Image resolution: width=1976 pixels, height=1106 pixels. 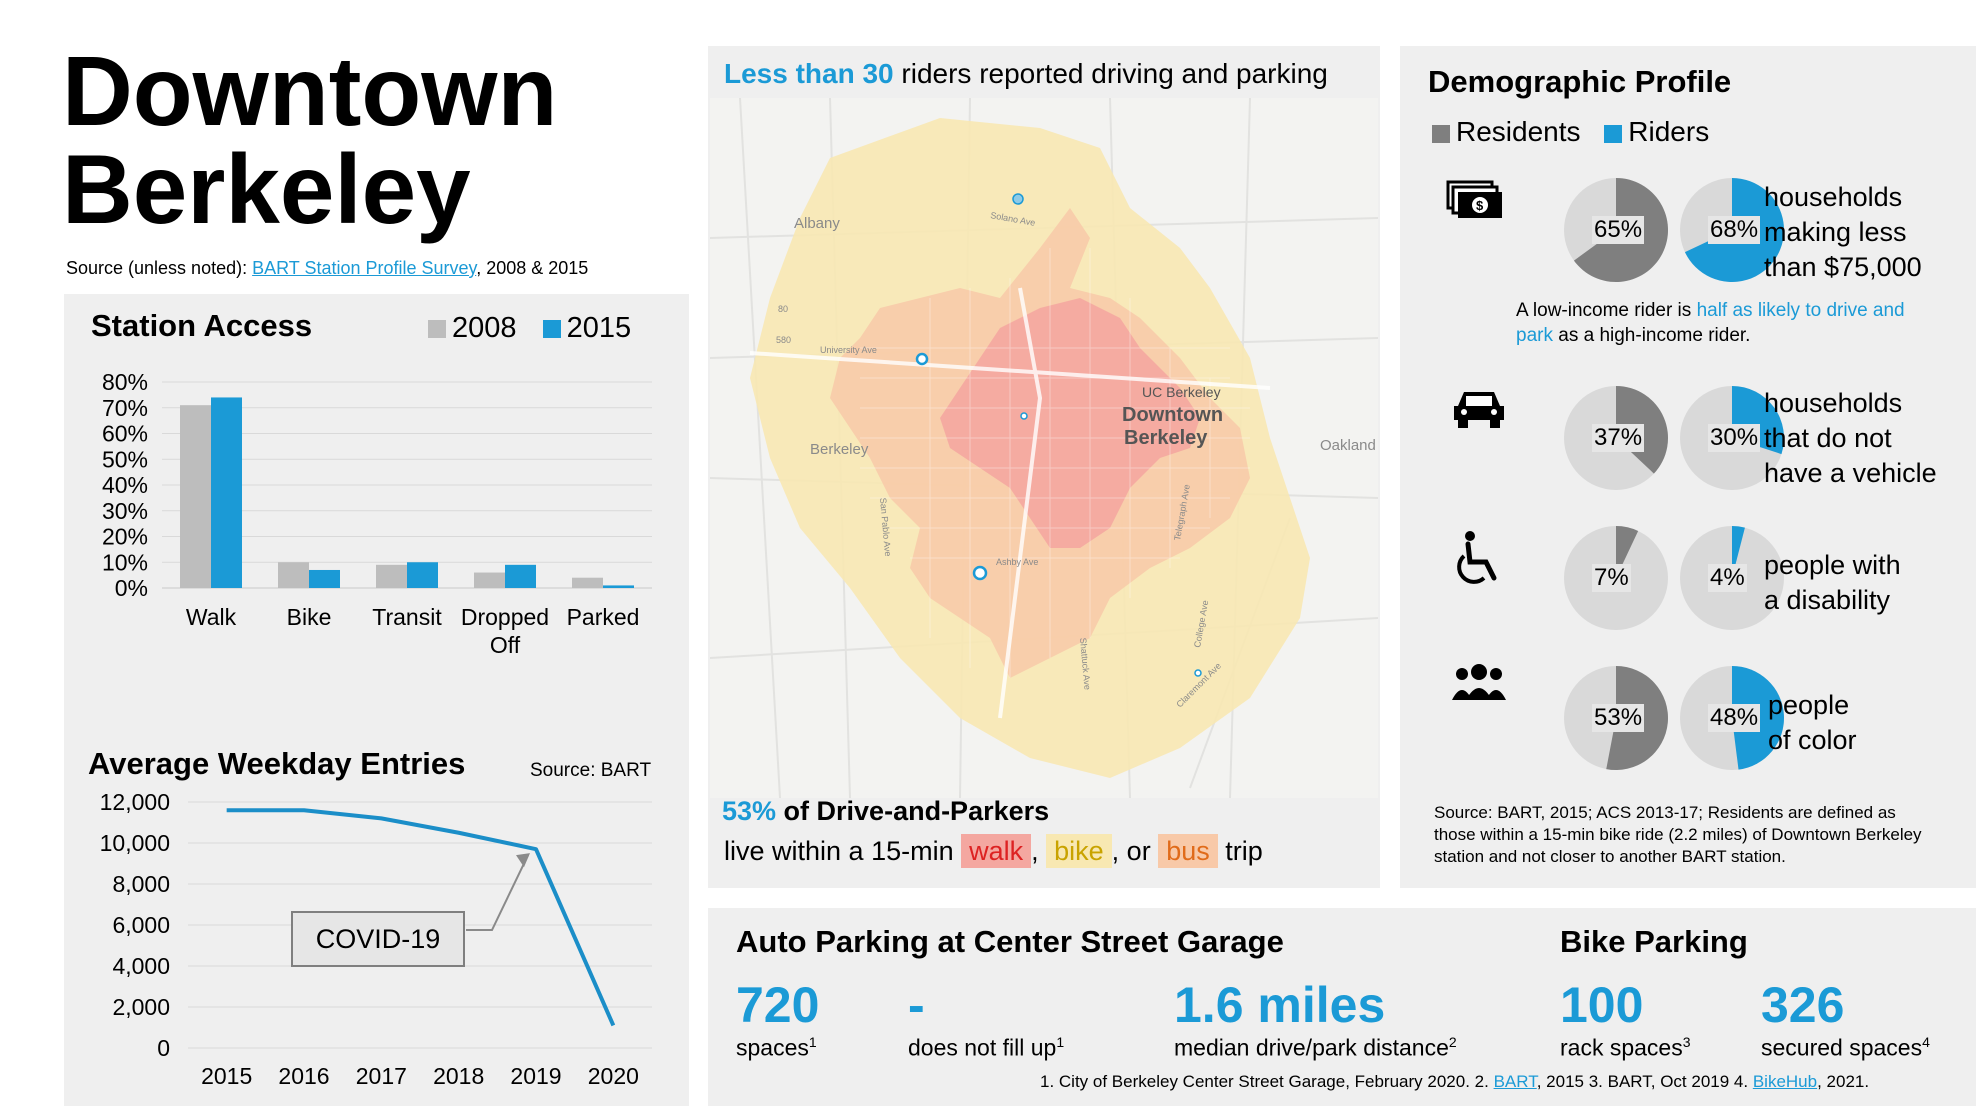 I want to click on major-roads, so click(x=1010, y=503).